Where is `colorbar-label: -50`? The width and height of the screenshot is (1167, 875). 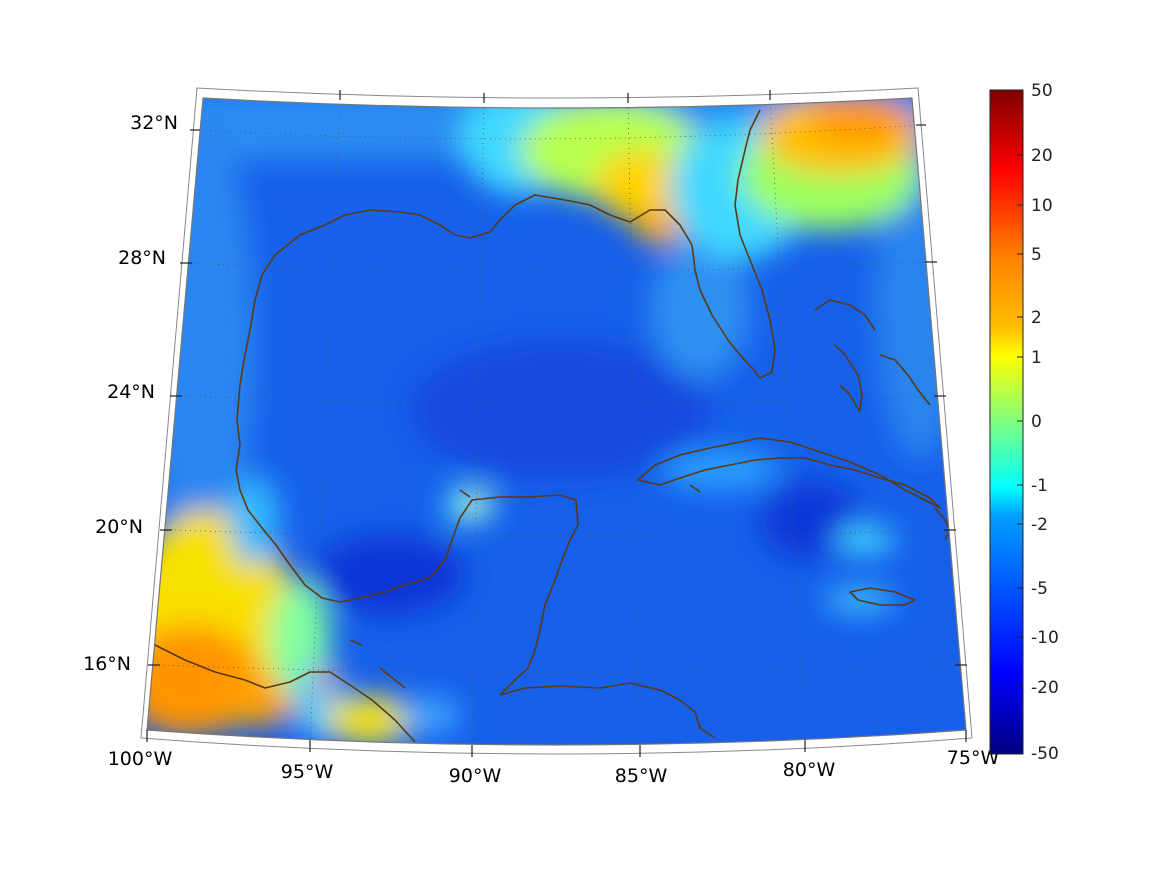
colorbar-label: -50 is located at coordinates (1045, 754).